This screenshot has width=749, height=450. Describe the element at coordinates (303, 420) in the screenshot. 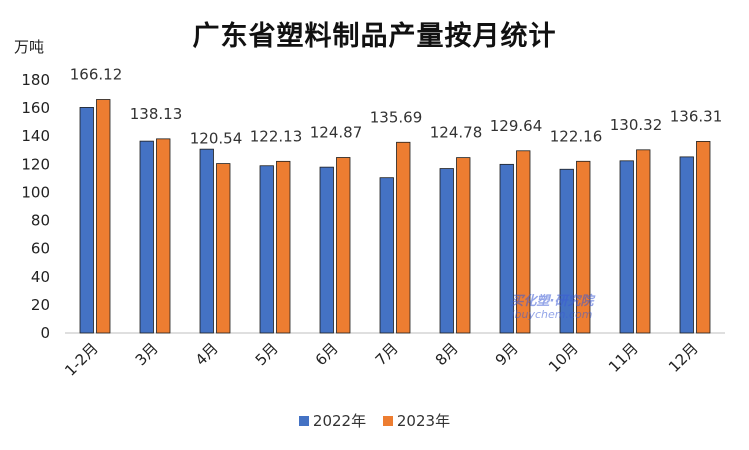

I see `legend-swatch-2022` at that location.